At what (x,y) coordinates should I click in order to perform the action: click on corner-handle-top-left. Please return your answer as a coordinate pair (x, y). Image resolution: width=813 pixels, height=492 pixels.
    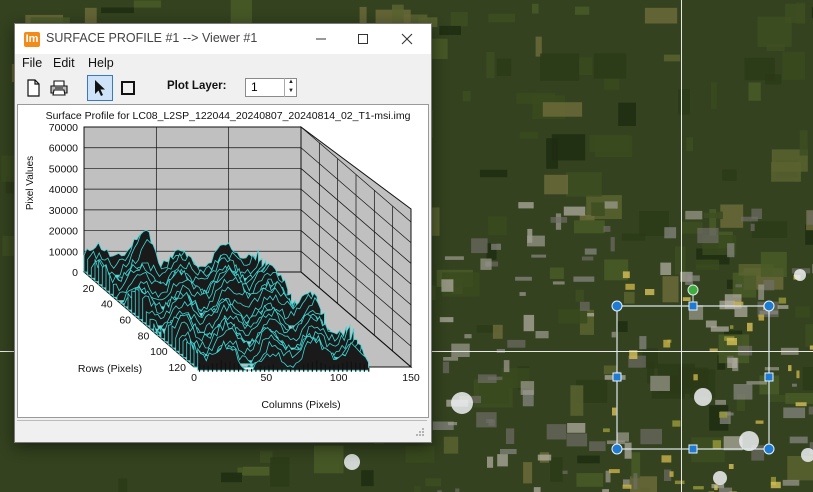
    Looking at the image, I should click on (617, 306).